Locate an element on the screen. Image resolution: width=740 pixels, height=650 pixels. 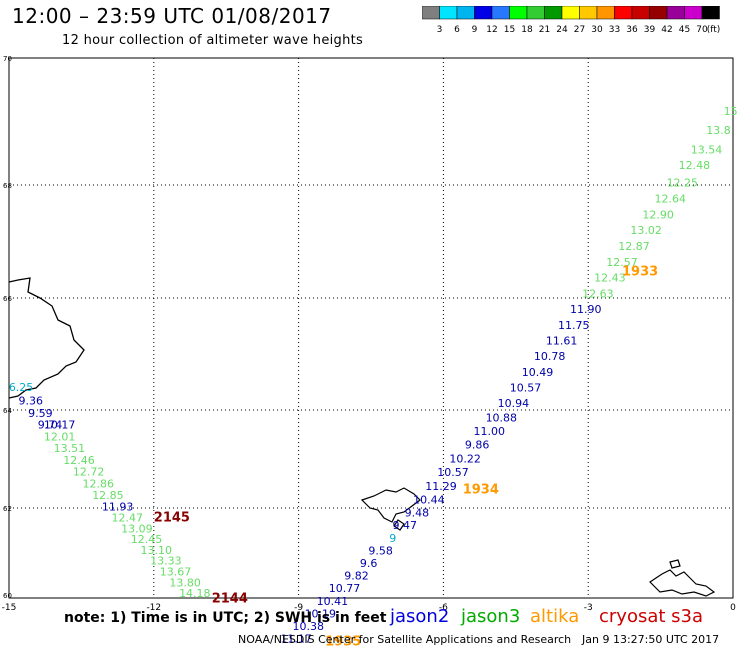
wave-height-label: 9.74 is located at coordinates (50, 425).